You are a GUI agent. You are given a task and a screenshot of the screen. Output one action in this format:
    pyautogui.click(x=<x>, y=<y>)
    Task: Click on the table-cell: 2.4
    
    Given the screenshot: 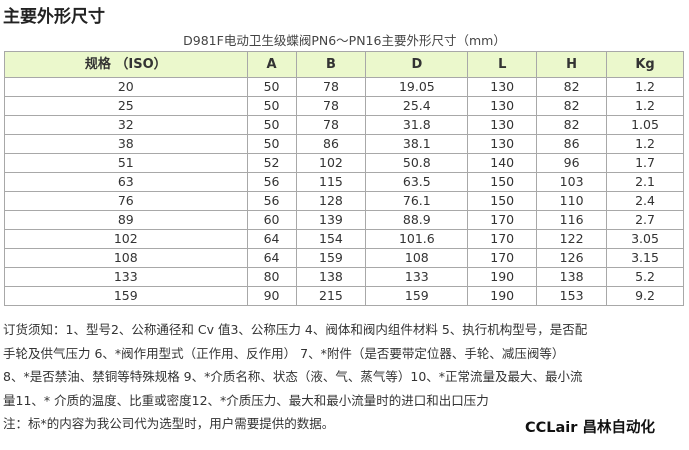 What is the action you would take?
    pyautogui.click(x=645, y=201)
    